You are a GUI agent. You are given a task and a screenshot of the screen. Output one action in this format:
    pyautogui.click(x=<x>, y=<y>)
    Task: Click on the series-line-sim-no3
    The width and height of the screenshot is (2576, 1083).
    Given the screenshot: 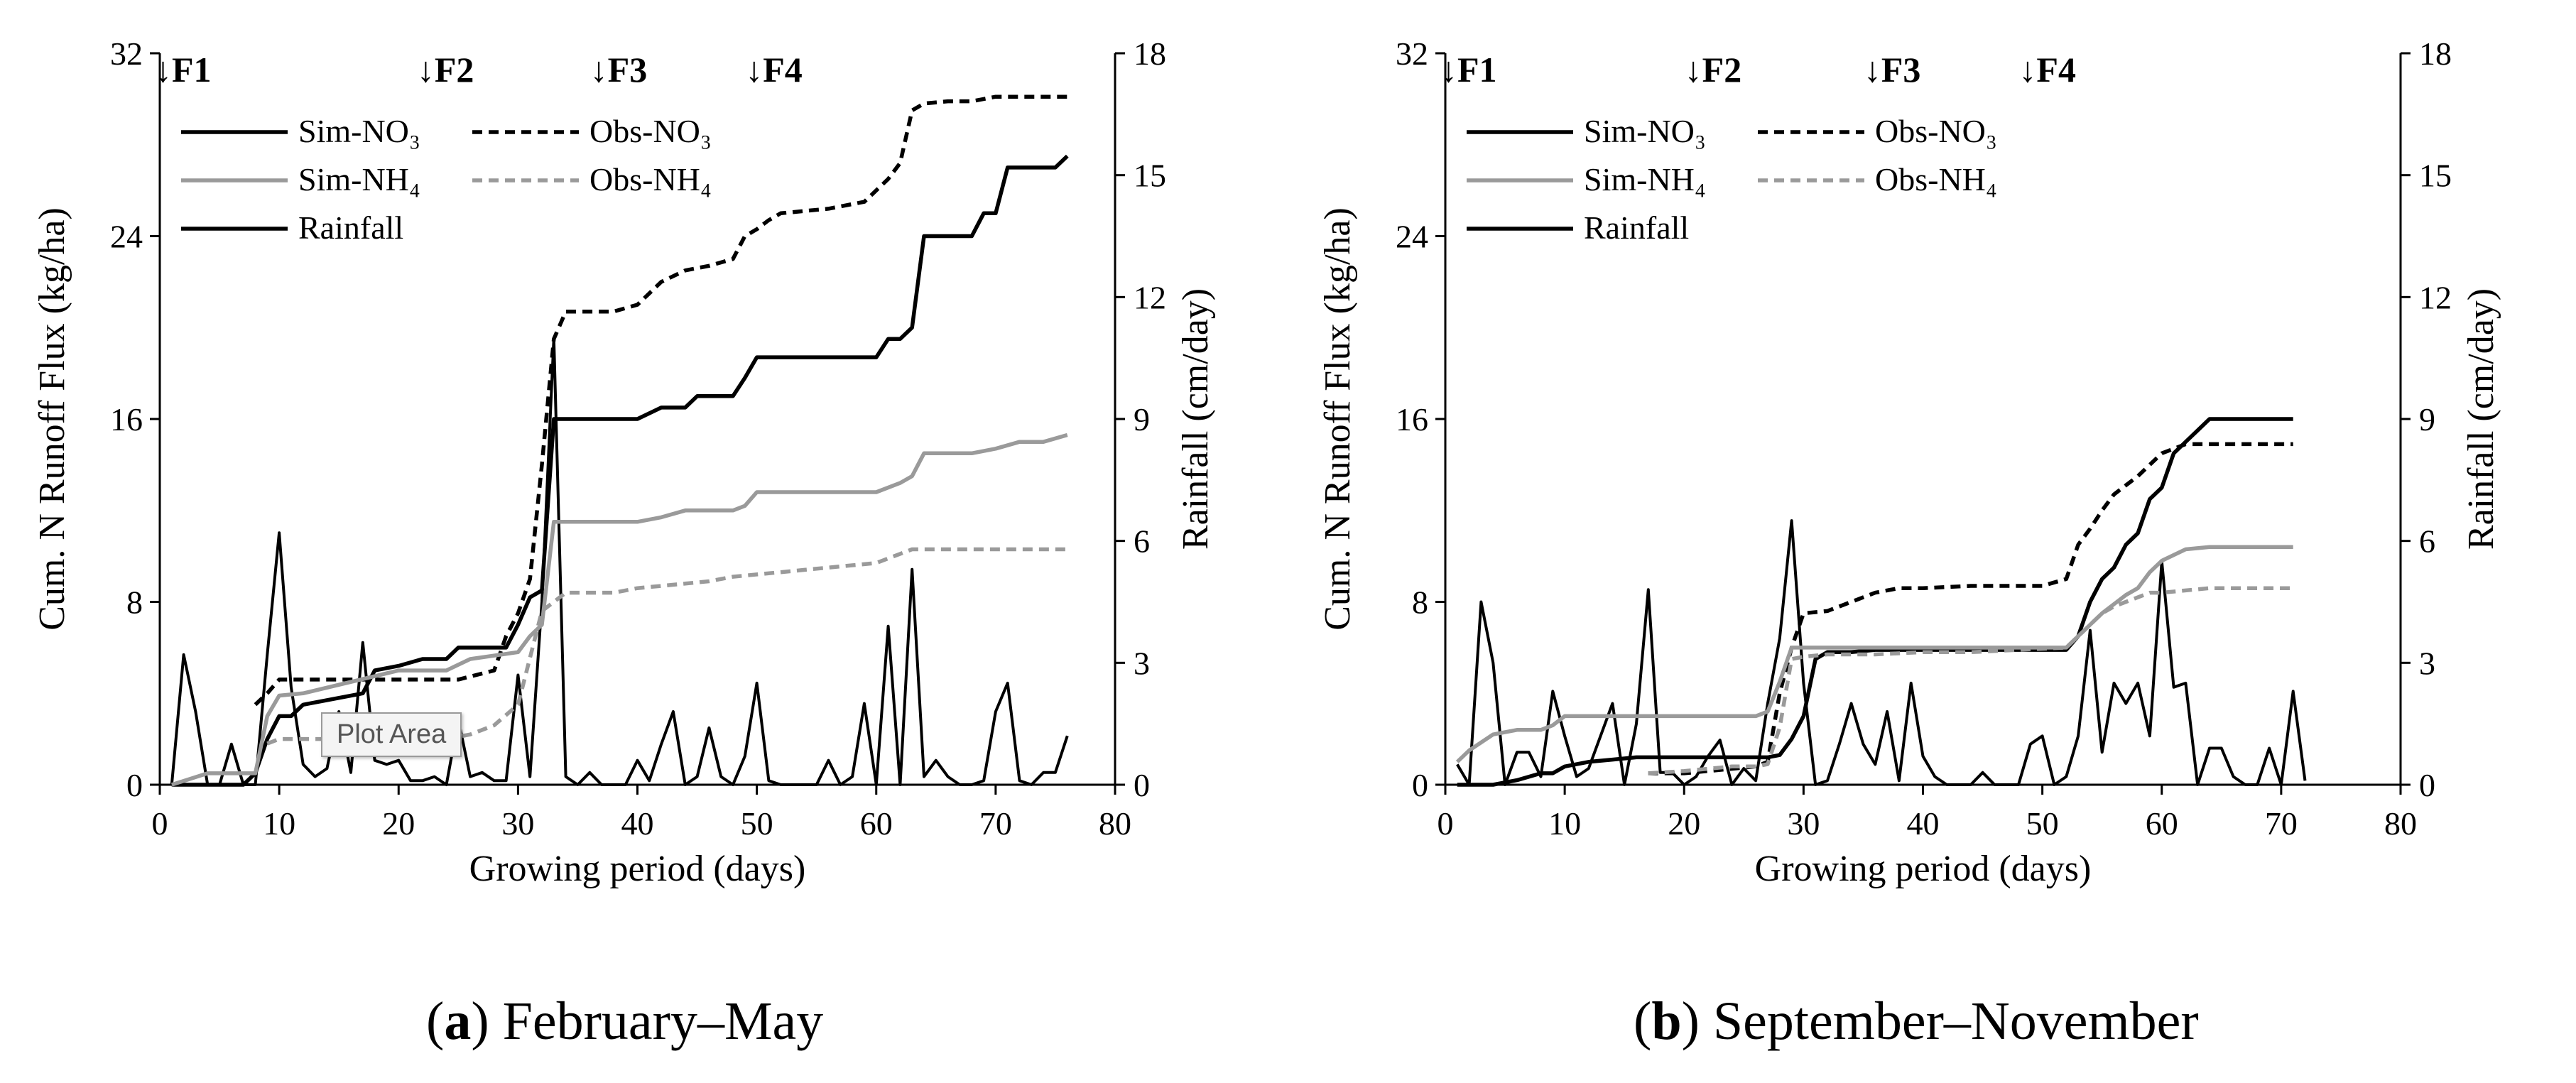 What is the action you would take?
    pyautogui.click(x=1875, y=602)
    